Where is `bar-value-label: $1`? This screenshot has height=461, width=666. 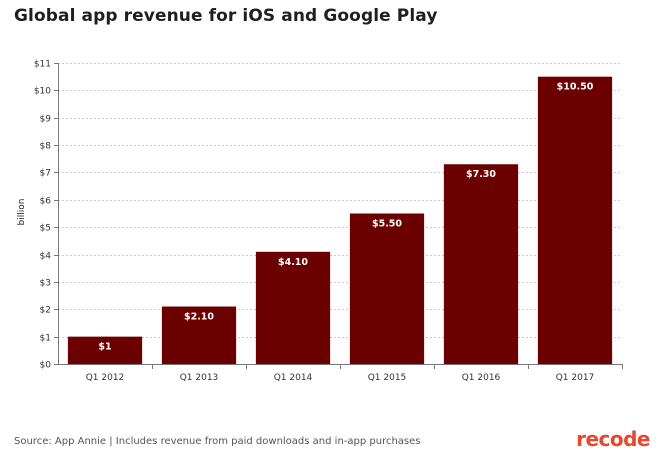 bar-value-label: $1 is located at coordinates (104, 347).